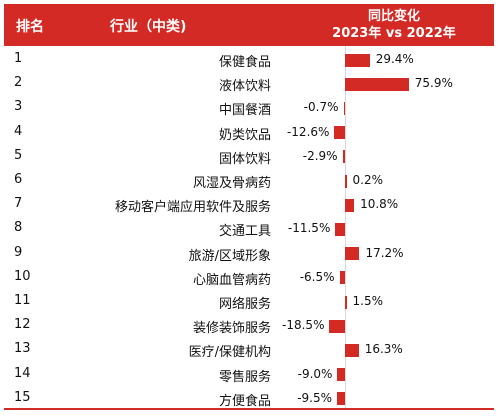 The image size is (500, 419). What do you see at coordinates (18, 131) in the screenshot?
I see `rank-label: 4` at bounding box center [18, 131].